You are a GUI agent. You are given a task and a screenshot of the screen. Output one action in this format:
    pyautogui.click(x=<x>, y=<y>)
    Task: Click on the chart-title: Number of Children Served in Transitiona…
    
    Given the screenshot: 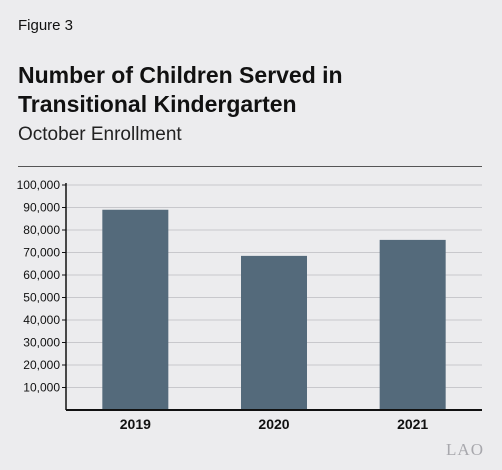 What is the action you would take?
    pyautogui.click(x=253, y=90)
    